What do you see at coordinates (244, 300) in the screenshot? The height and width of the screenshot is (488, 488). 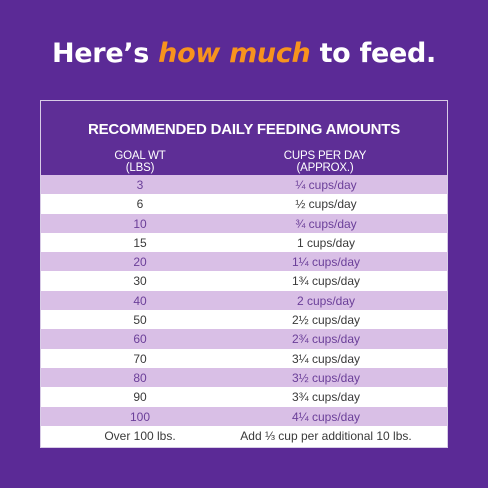 I see `table-row: 40 2 cups/day` at bounding box center [244, 300].